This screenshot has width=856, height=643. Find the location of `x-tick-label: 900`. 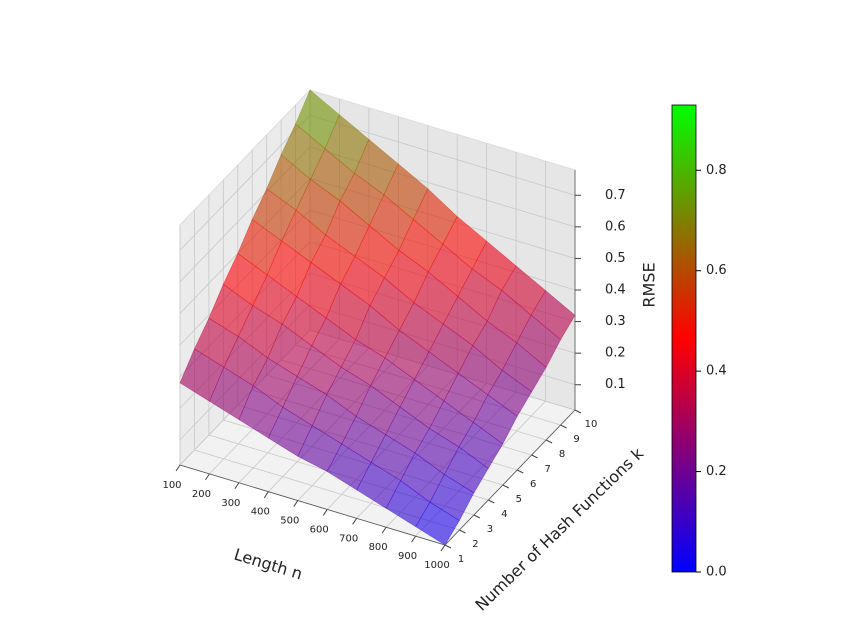

x-tick-label: 900 is located at coordinates (407, 556).